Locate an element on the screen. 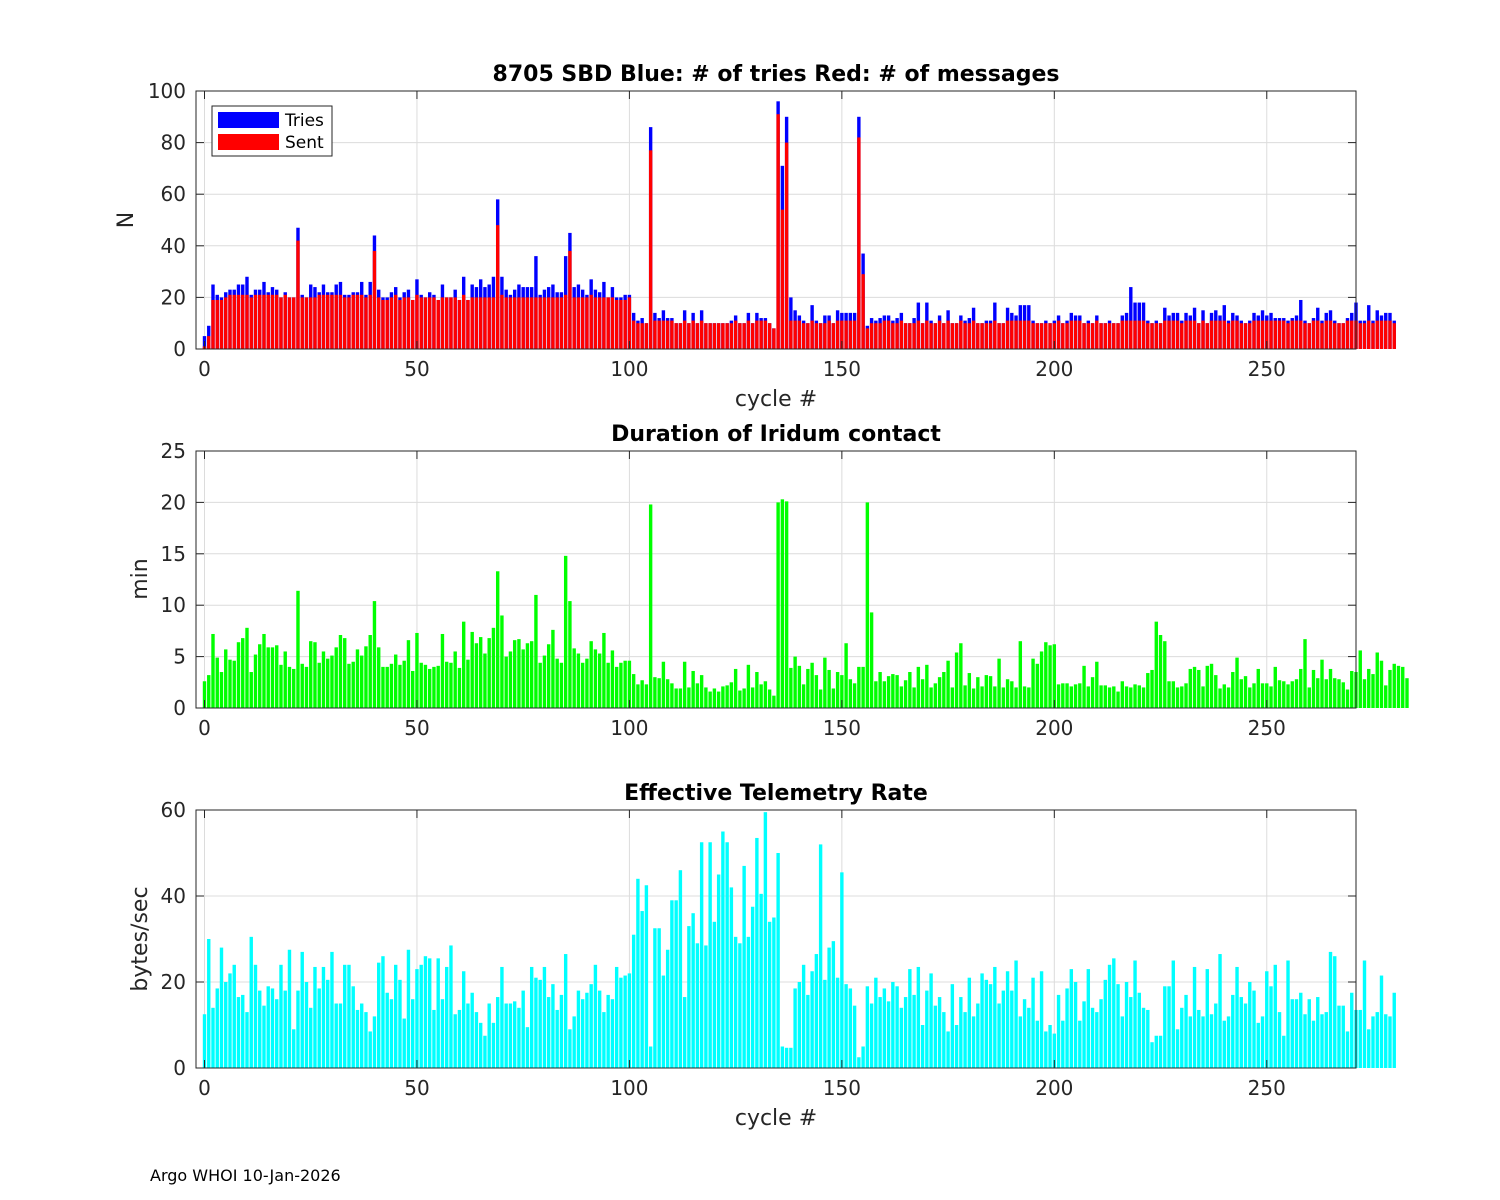  legend-tries-swatch is located at coordinates (248, 120).